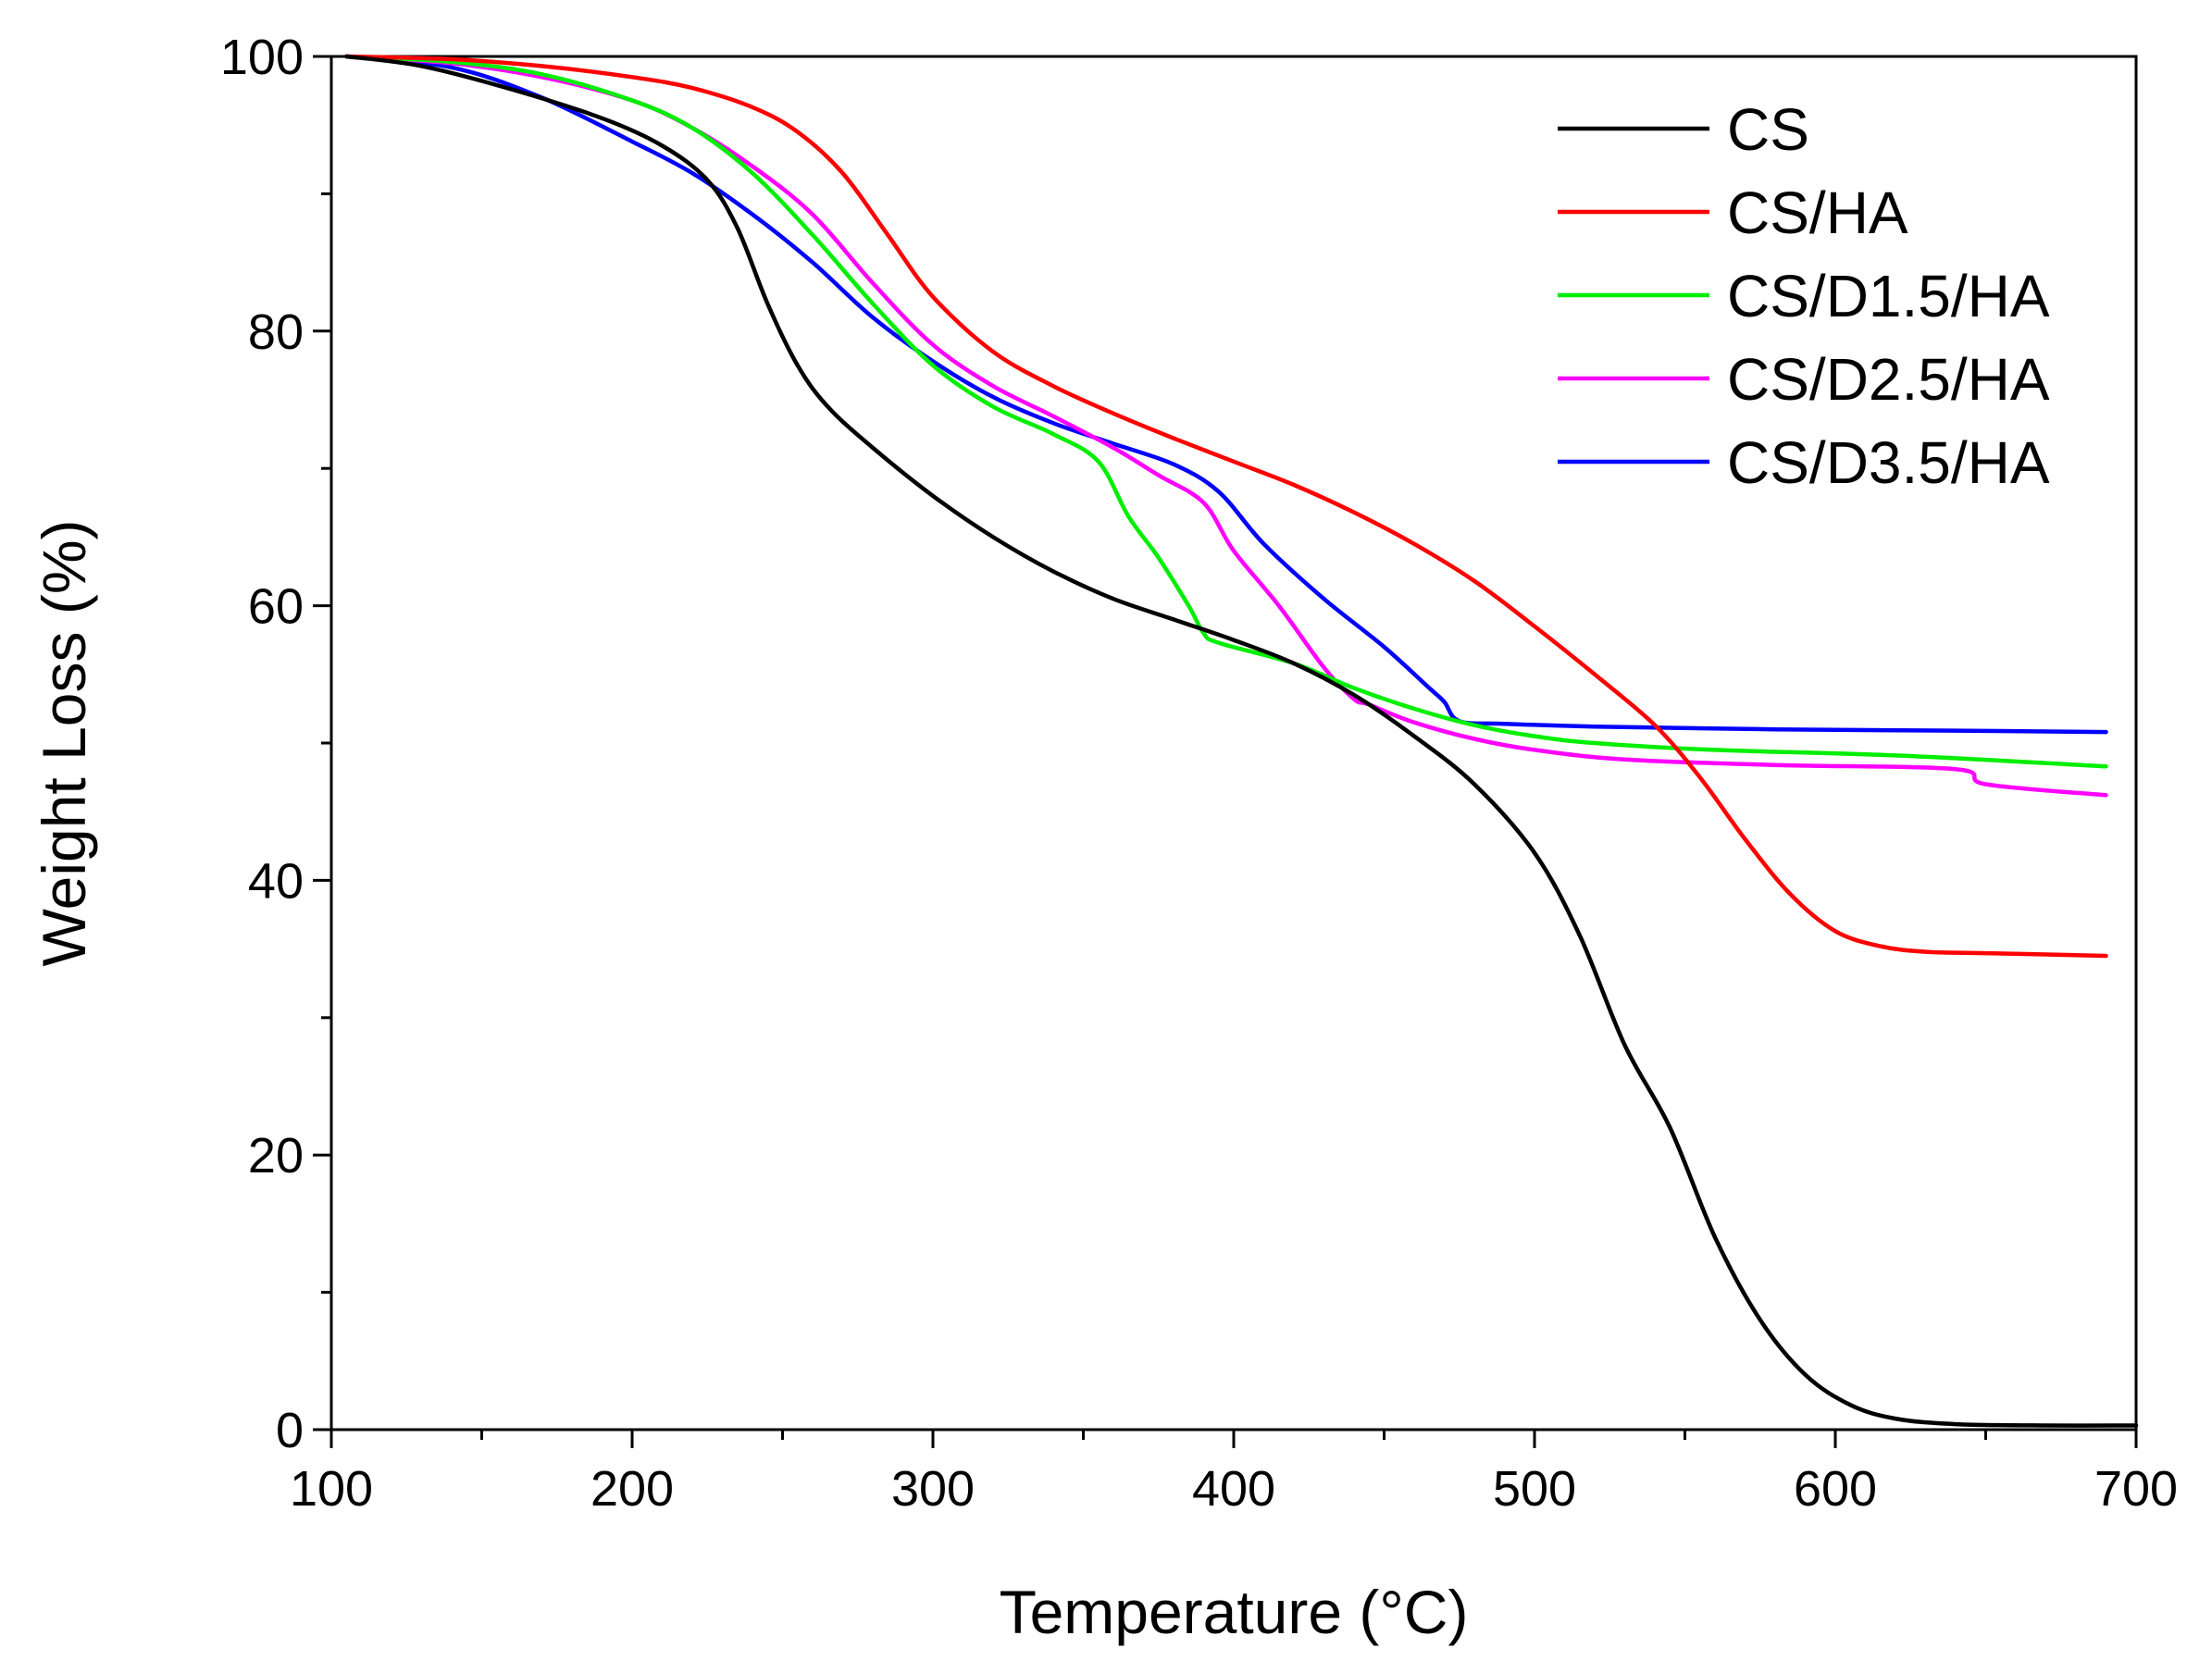 This screenshot has width=2212, height=1673. I want to click on legend-label: CS/D2.5/HA, so click(1888, 379).